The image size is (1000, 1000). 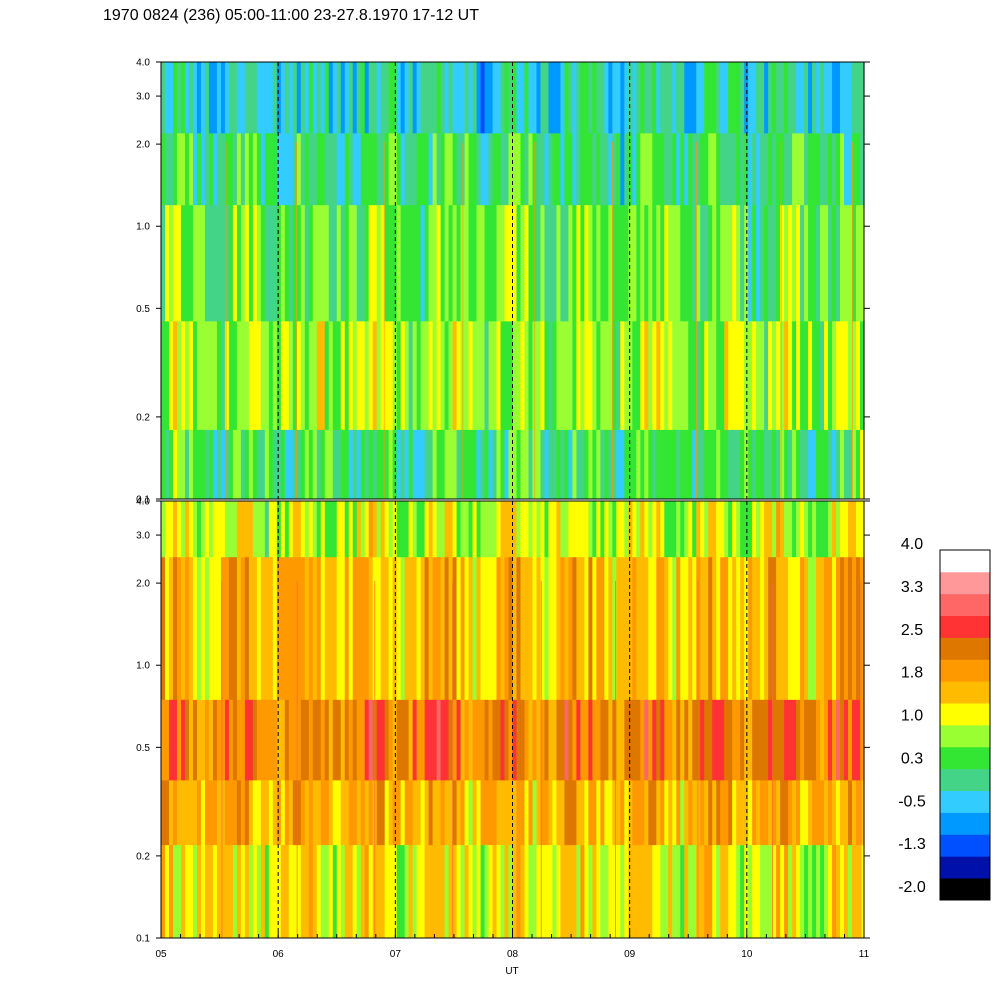 What do you see at coordinates (912, 587) in the screenshot?
I see `colorbar-tick-label: 3.3` at bounding box center [912, 587].